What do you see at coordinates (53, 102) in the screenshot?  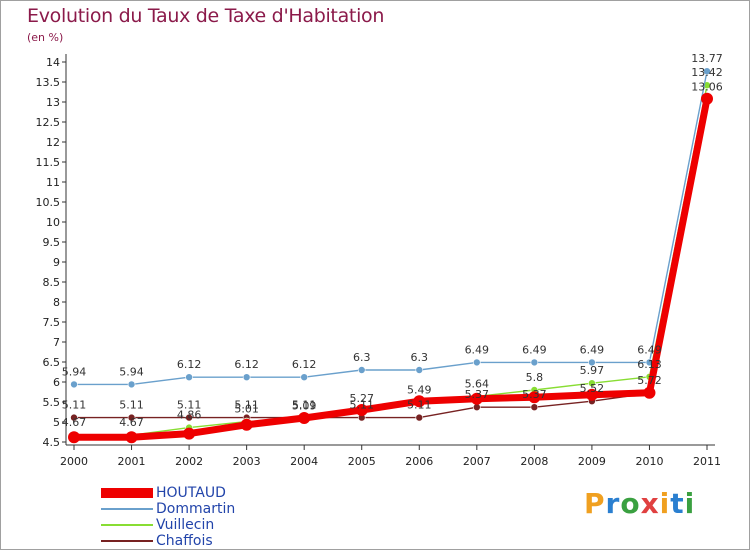 I see `y-tick-label: 13` at bounding box center [53, 102].